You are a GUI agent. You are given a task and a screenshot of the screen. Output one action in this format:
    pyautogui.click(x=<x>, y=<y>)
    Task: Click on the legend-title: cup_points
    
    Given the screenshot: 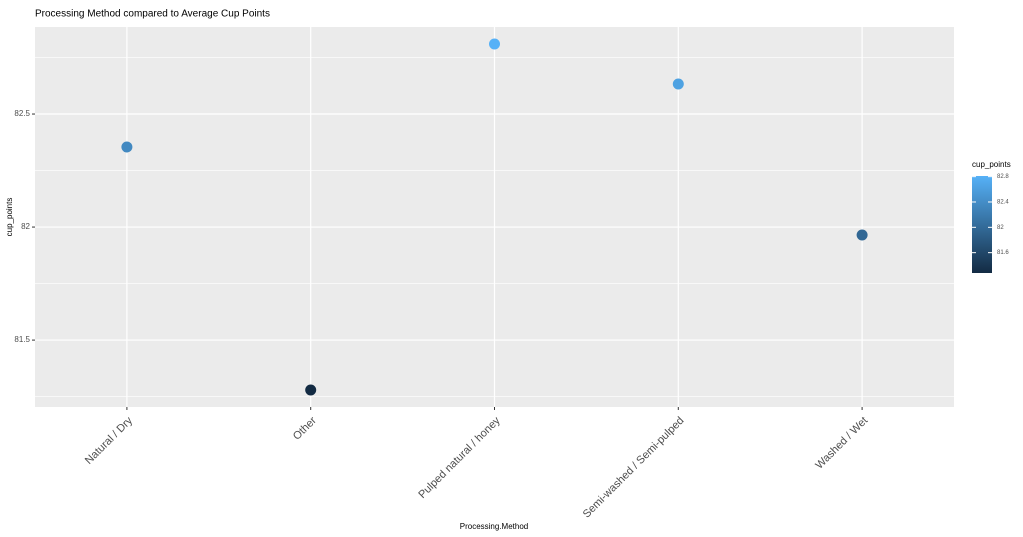 What is the action you would take?
    pyautogui.click(x=991, y=164)
    